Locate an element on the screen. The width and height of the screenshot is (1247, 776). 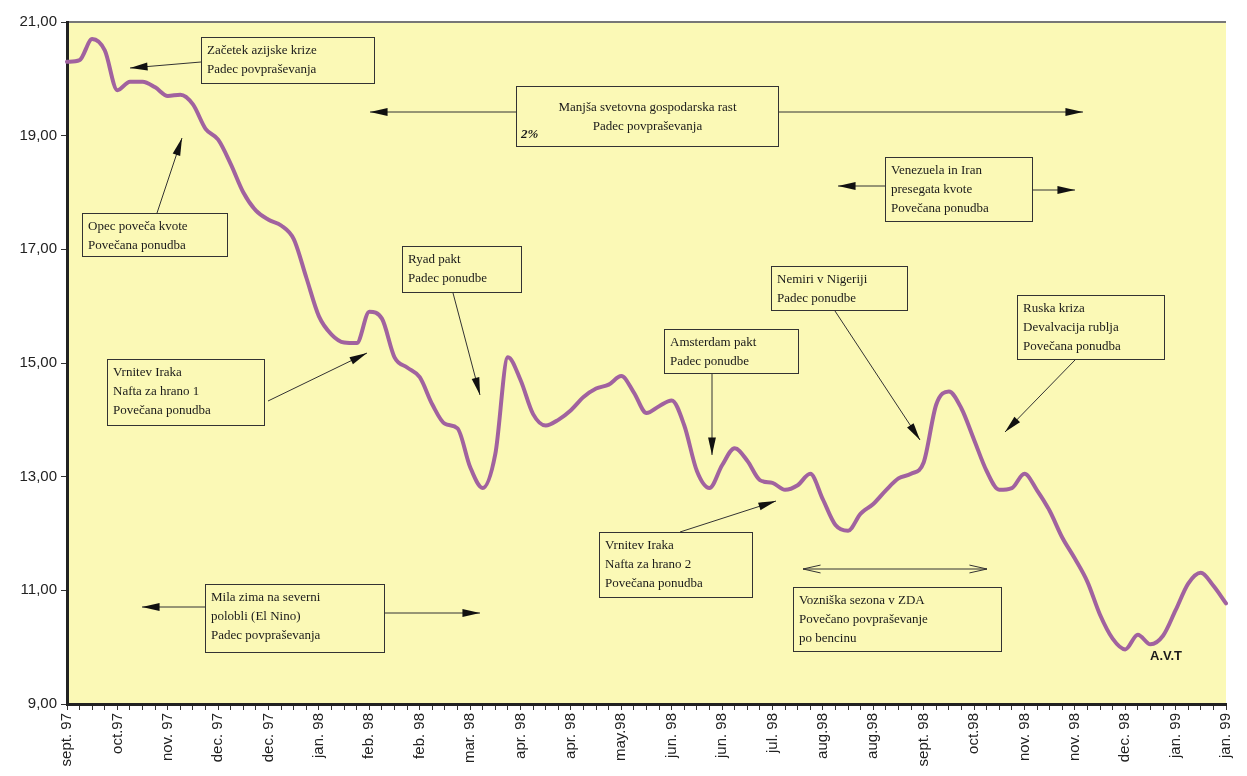
x-tick-label: may.98 is located at coordinates (620, 737).